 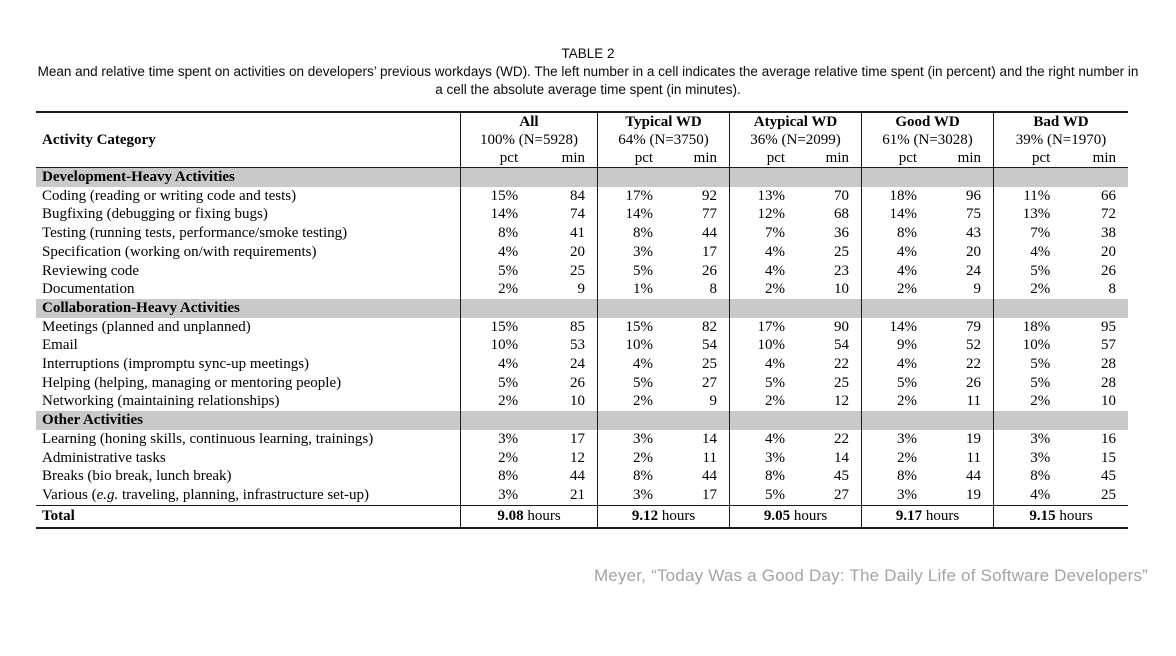 What do you see at coordinates (927, 327) in the screenshot?
I see `value-cell: 14% 79` at bounding box center [927, 327].